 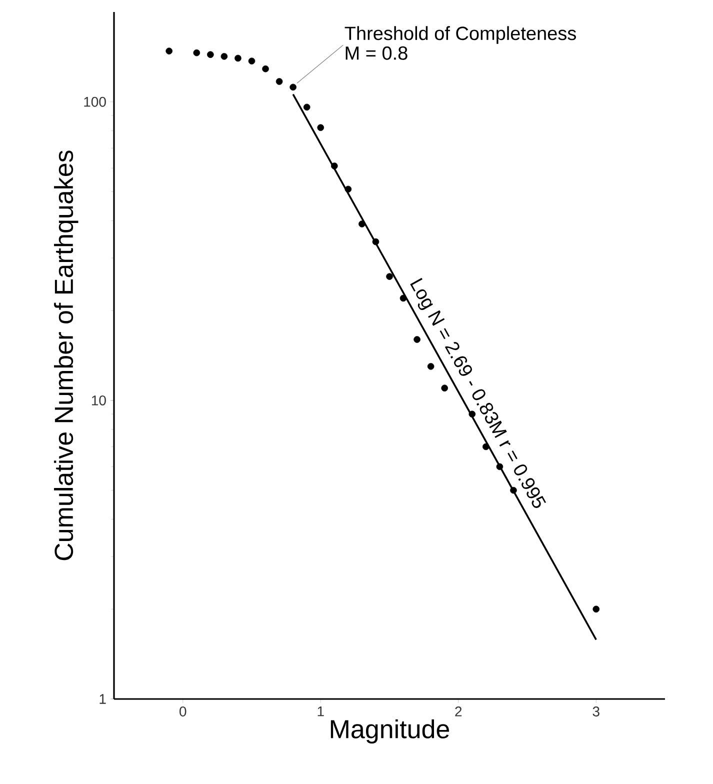 I want to click on y-tick-label: 100, so click(x=95, y=101).